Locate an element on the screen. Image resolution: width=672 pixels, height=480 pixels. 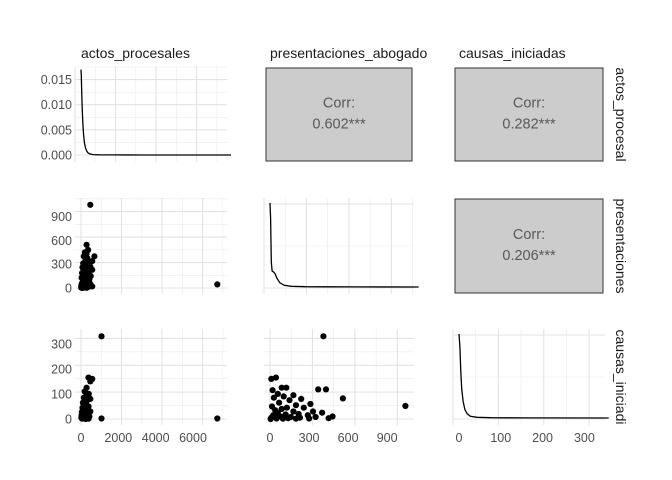
column-strip-presentaciones_abogado: presentaciones_abogado is located at coordinates (348, 53).